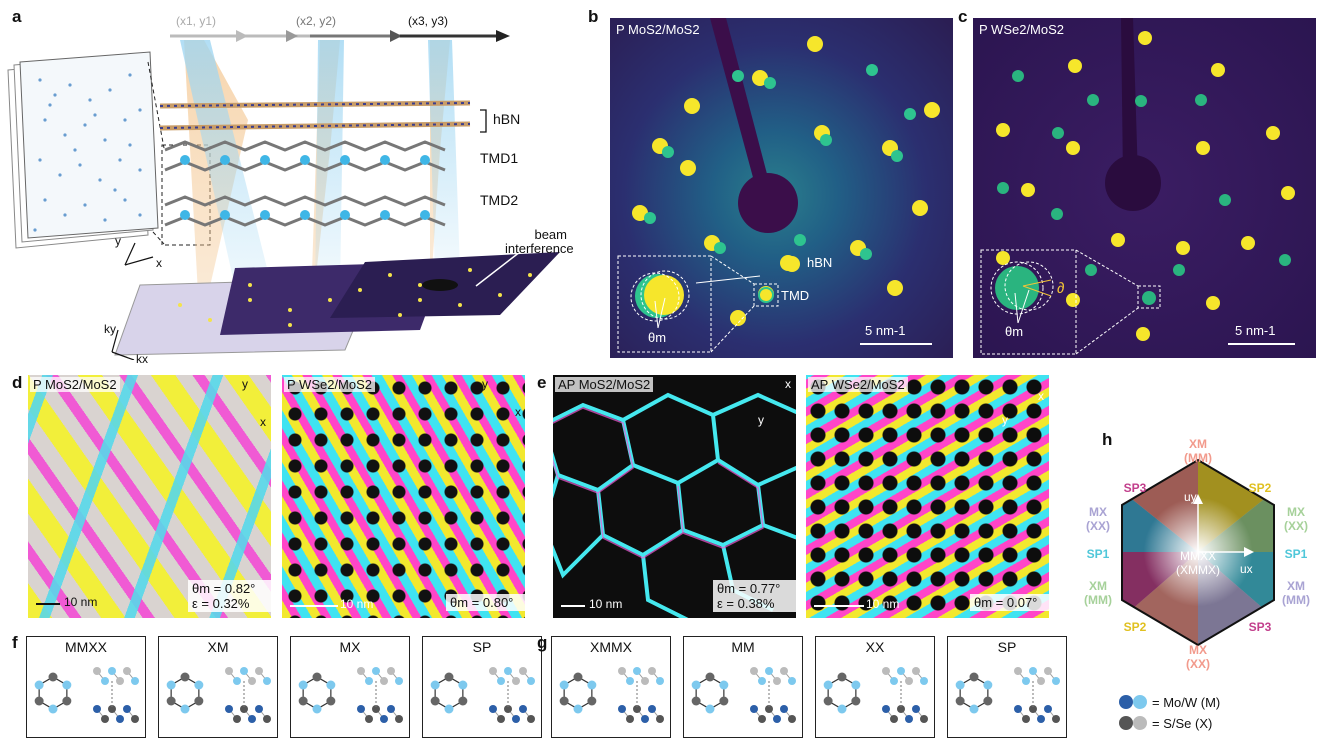 The height and width of the screenshot is (741, 1317). I want to click on tmd2-label: TMD2, so click(499, 200).